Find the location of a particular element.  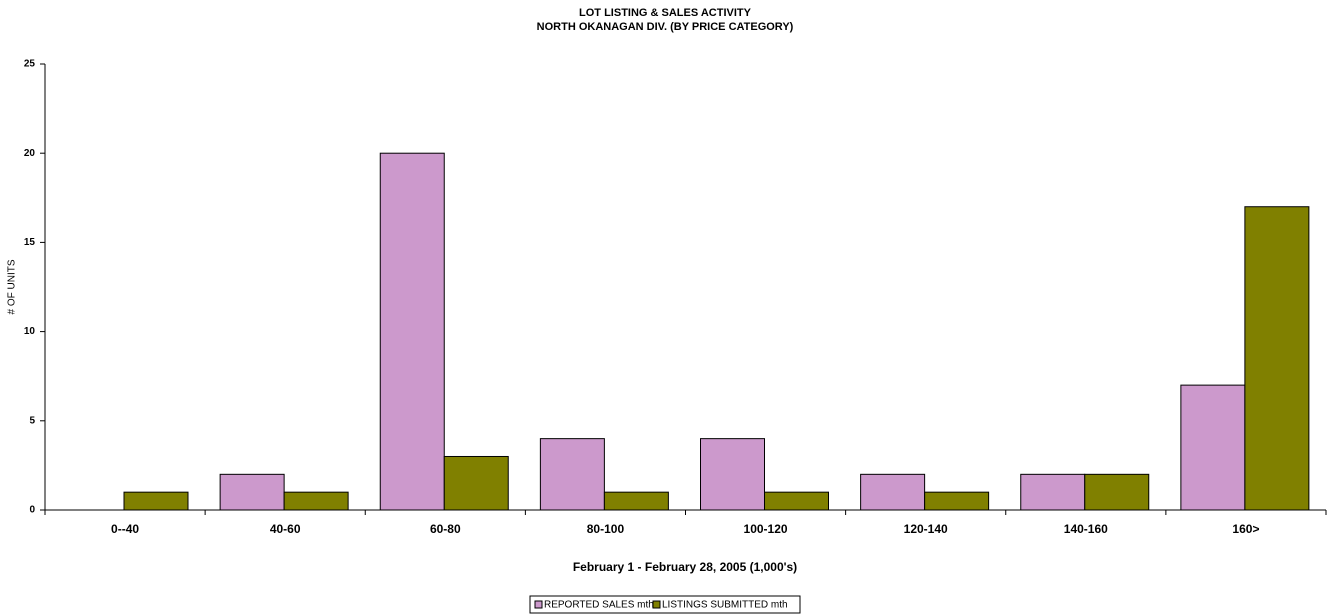

x-tick-label: 60-80 is located at coordinates (445, 529).